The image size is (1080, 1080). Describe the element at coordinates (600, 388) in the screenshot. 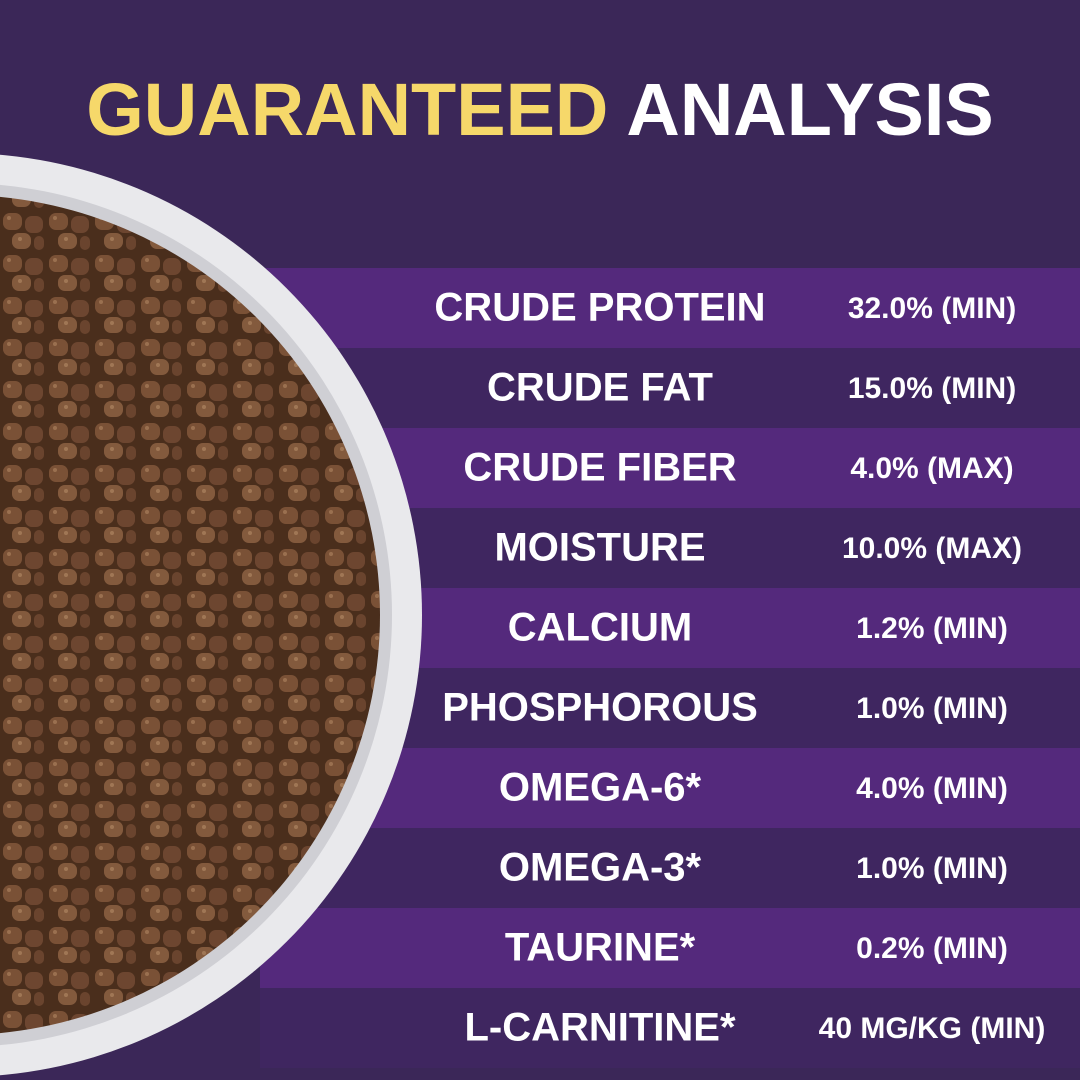

I see `nutrient-name: CRUDE FAT` at that location.